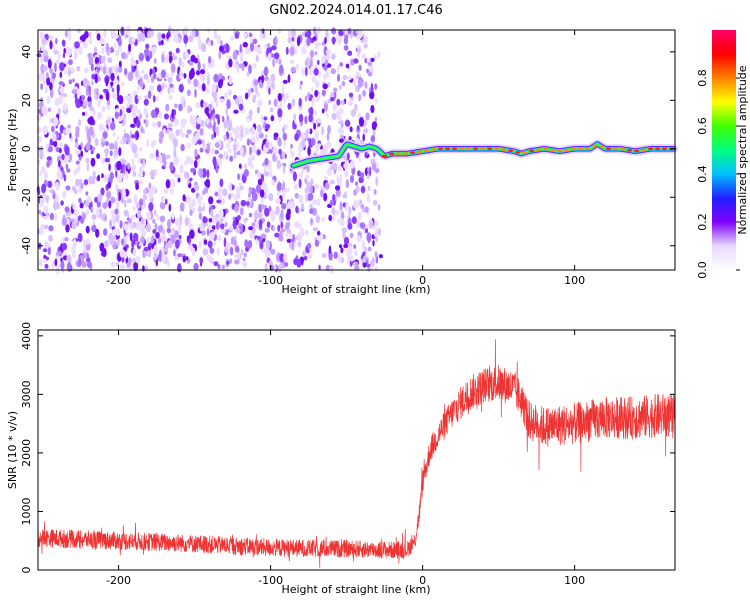  What do you see at coordinates (356, 10) in the screenshot?
I see `figure-title: GN02.2024.014.01.17.C46` at bounding box center [356, 10].